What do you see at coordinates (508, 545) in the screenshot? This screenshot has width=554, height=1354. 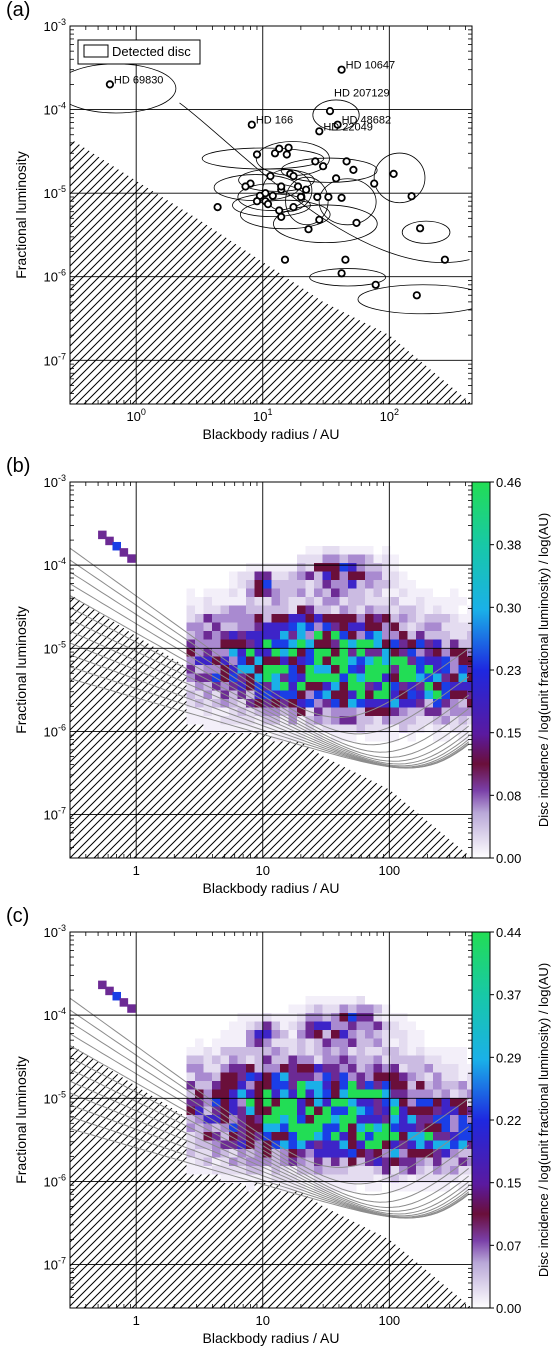 I see `colorbar-tick-label: 0.38` at bounding box center [508, 545].